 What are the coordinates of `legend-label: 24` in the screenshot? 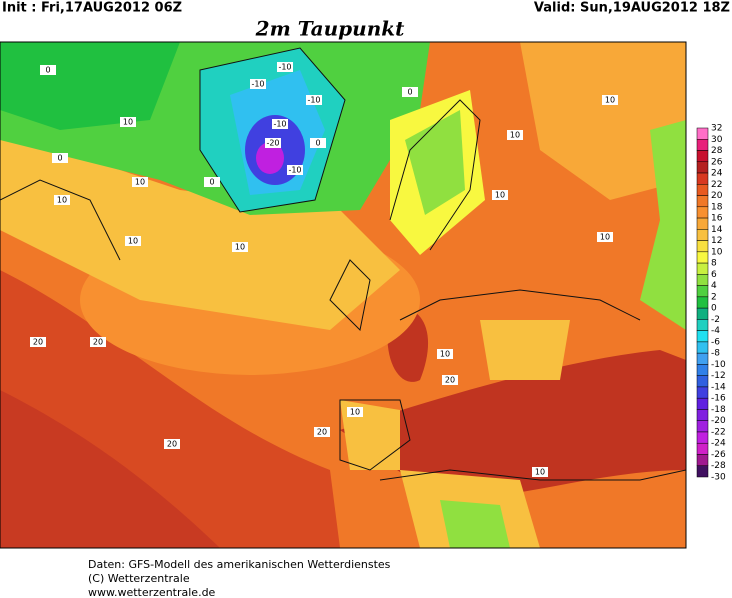 It's located at (717, 174).